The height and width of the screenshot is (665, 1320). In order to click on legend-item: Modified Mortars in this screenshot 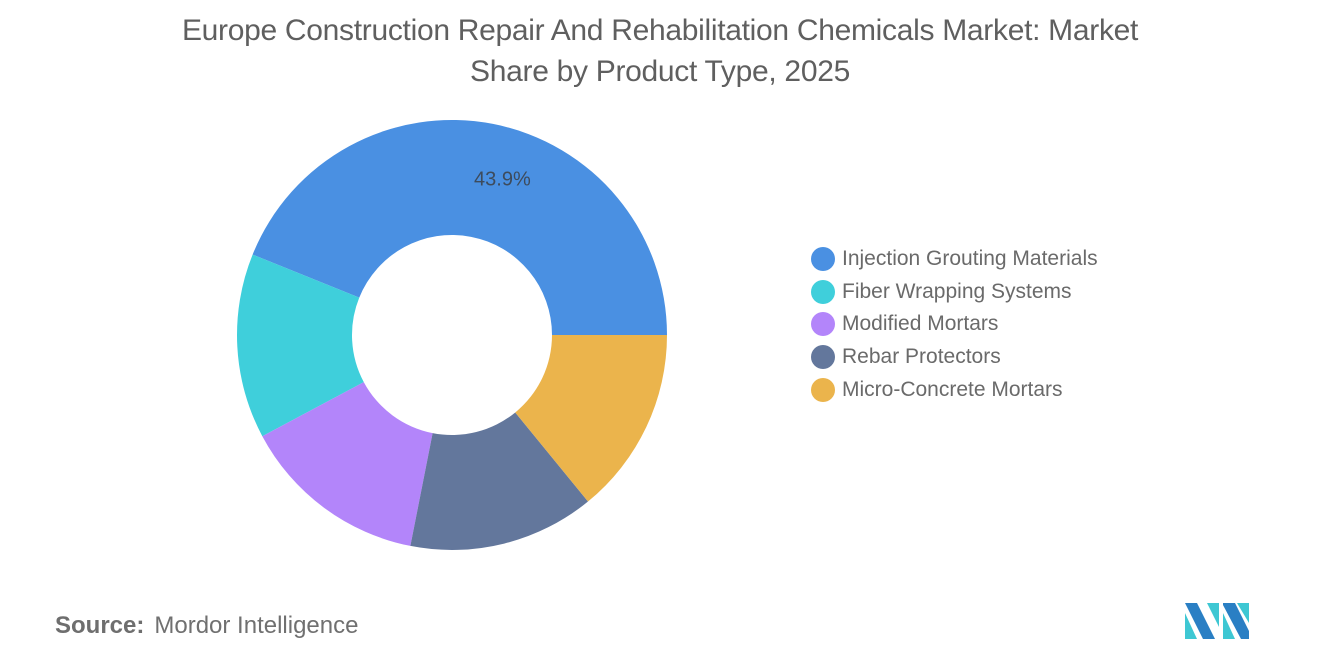, I will do `click(954, 324)`.